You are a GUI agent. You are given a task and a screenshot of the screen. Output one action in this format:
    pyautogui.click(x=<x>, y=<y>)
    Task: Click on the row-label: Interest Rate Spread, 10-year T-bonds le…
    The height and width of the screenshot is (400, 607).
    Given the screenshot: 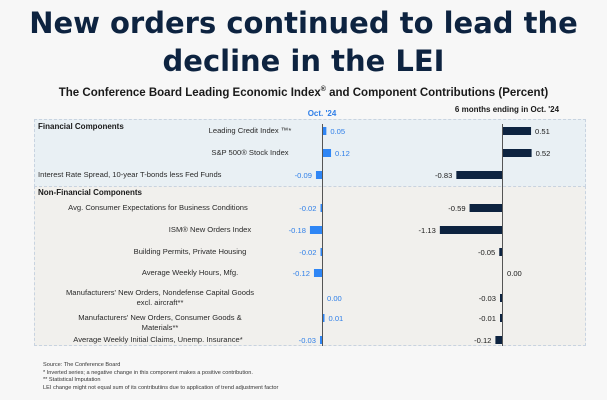 What is the action you would take?
    pyautogui.click(x=130, y=174)
    